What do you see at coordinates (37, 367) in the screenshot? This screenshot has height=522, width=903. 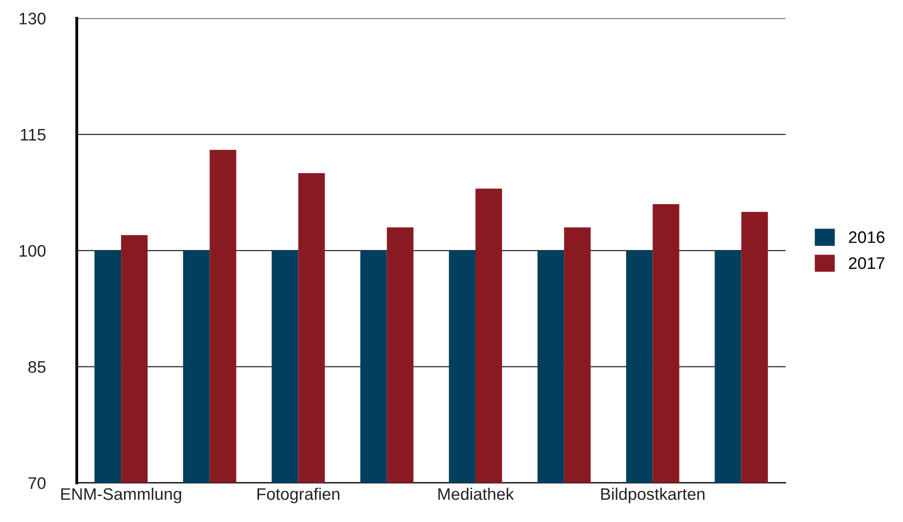 I see `y-tick-label: 85` at bounding box center [37, 367].